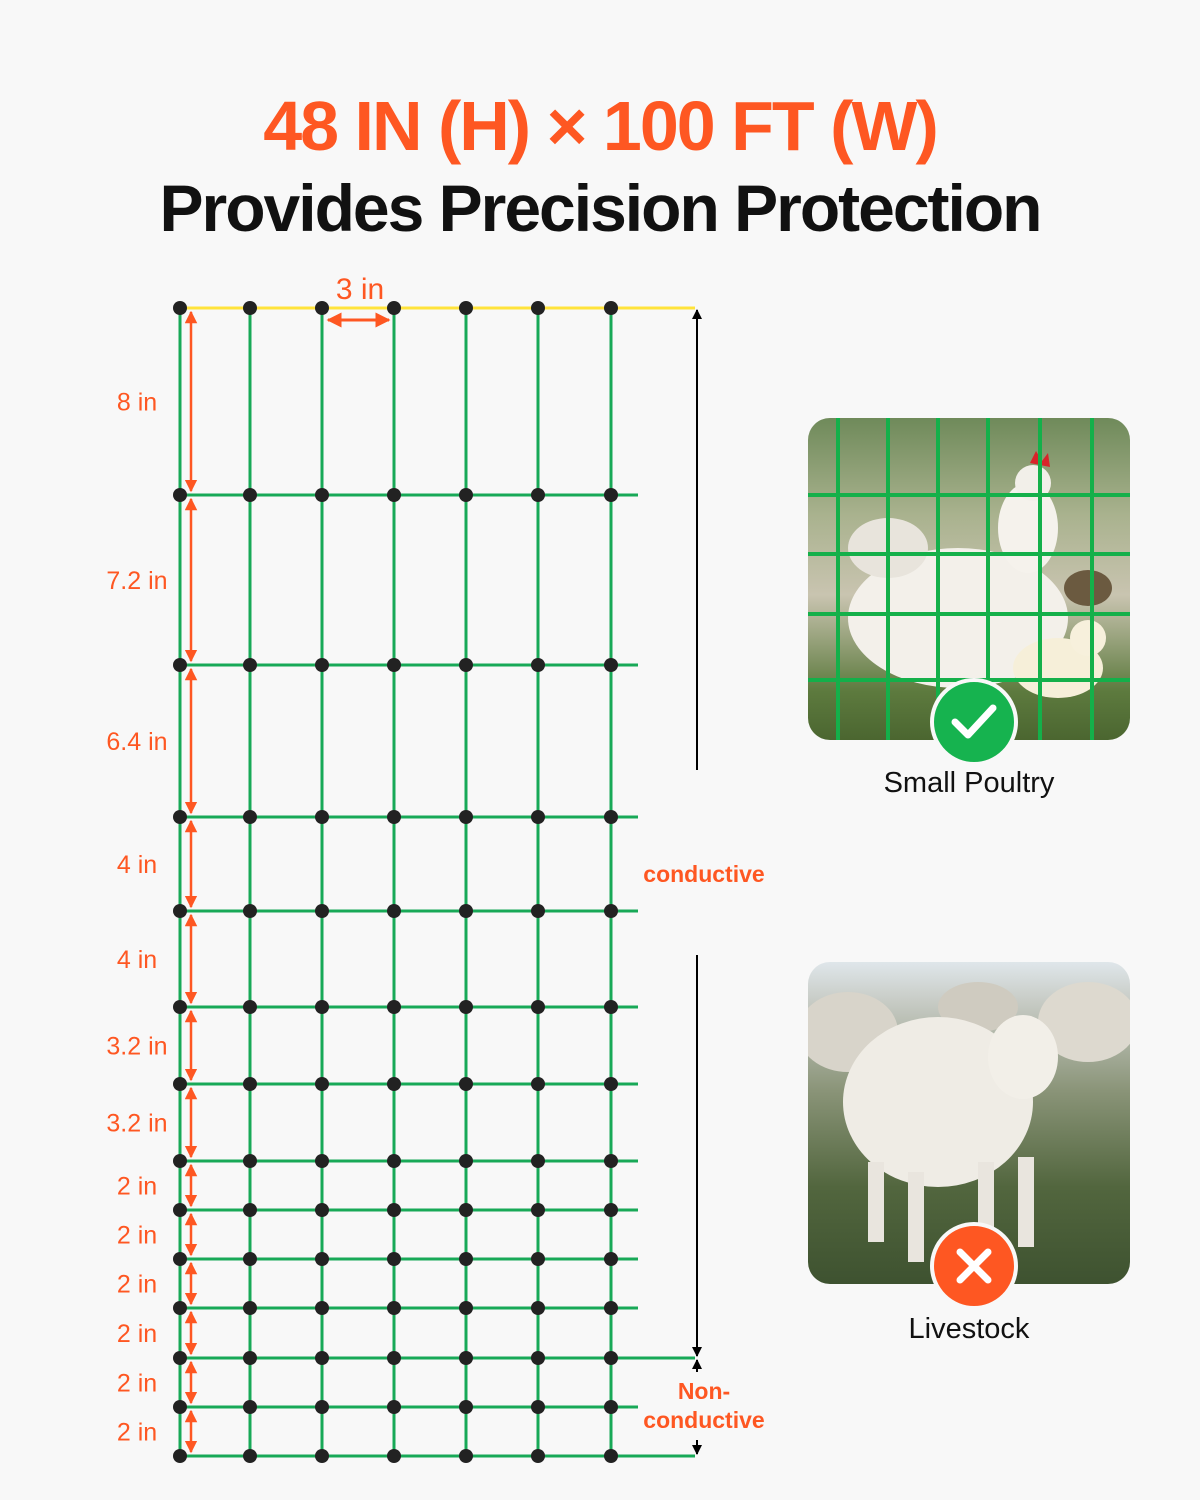  What do you see at coordinates (360, 289) in the screenshot?
I see `column-spacing-label: 3 in` at bounding box center [360, 289].